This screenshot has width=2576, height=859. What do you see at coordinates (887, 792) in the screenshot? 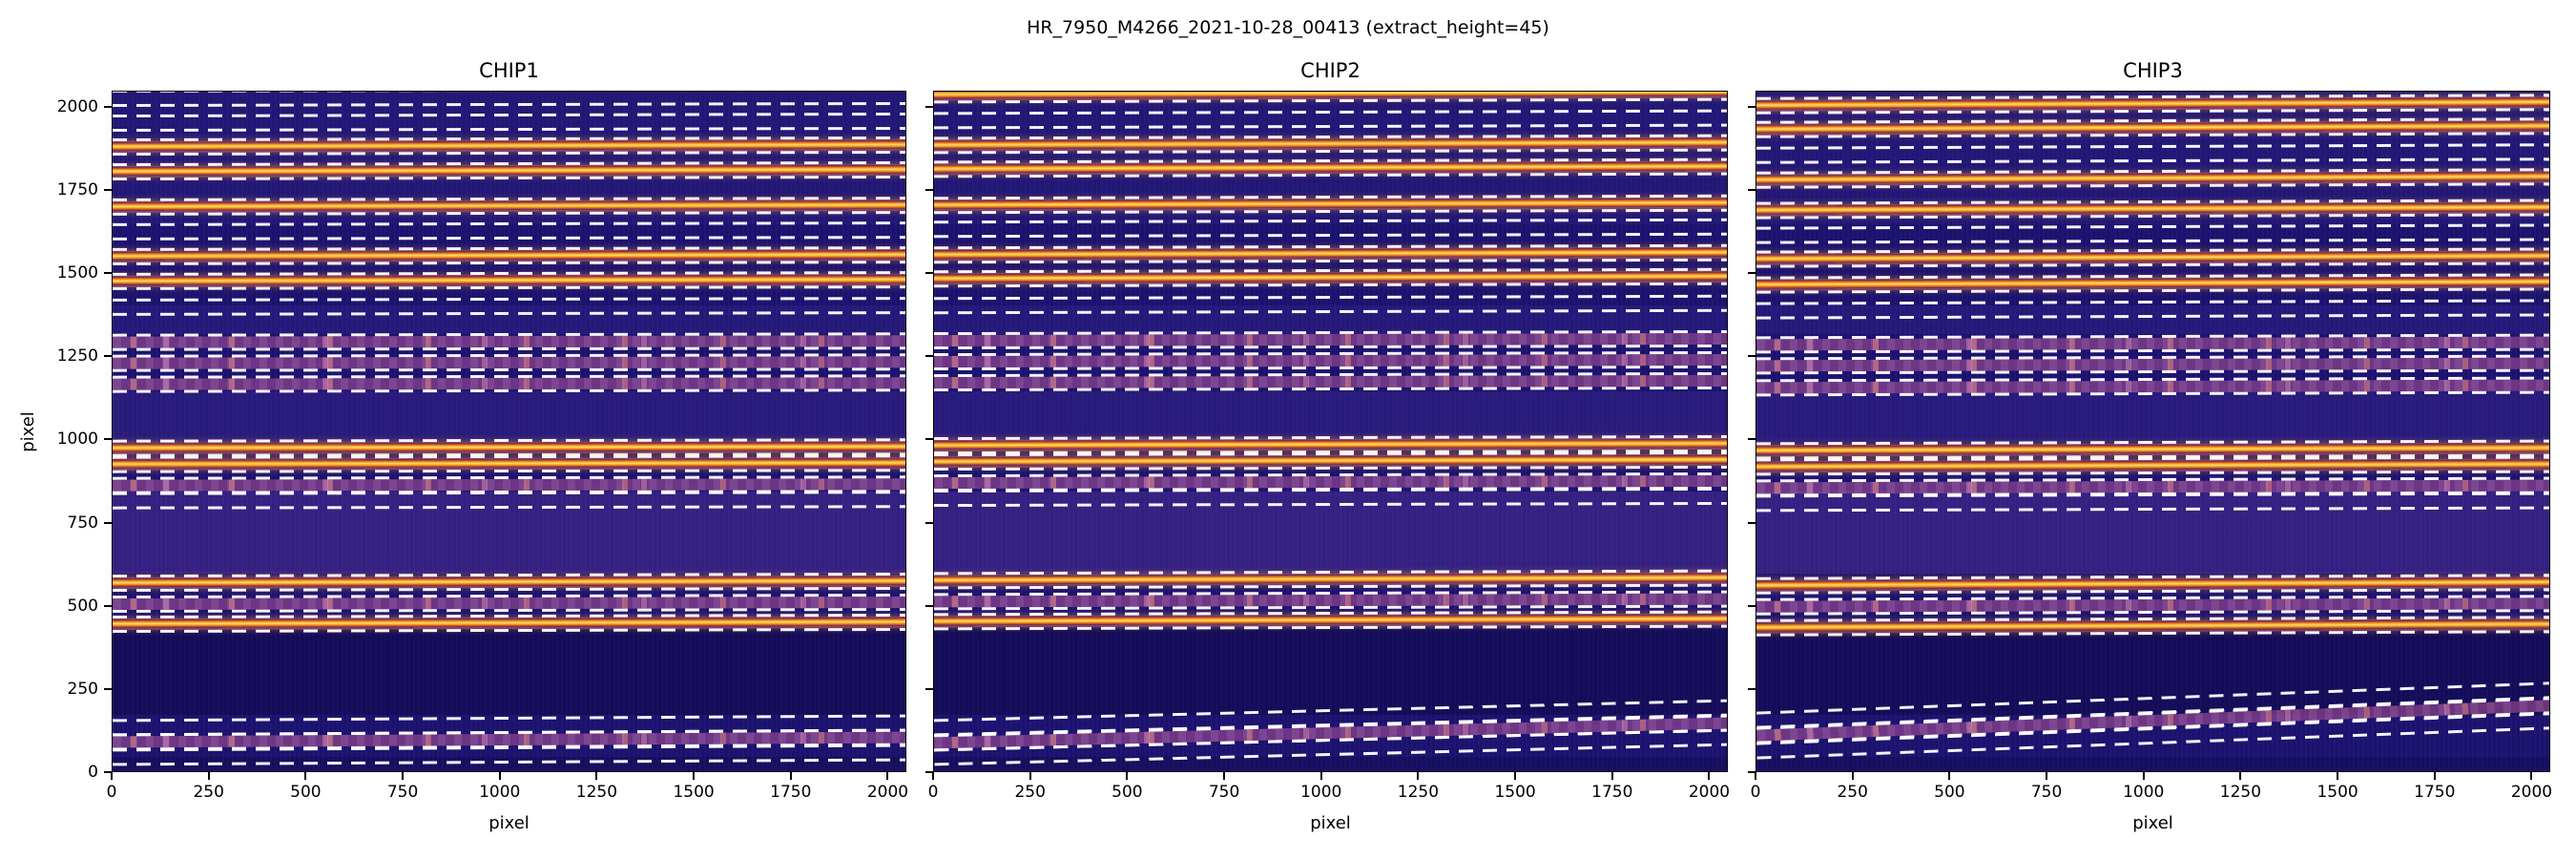
I see `x-tick-label: 2000` at bounding box center [887, 792].